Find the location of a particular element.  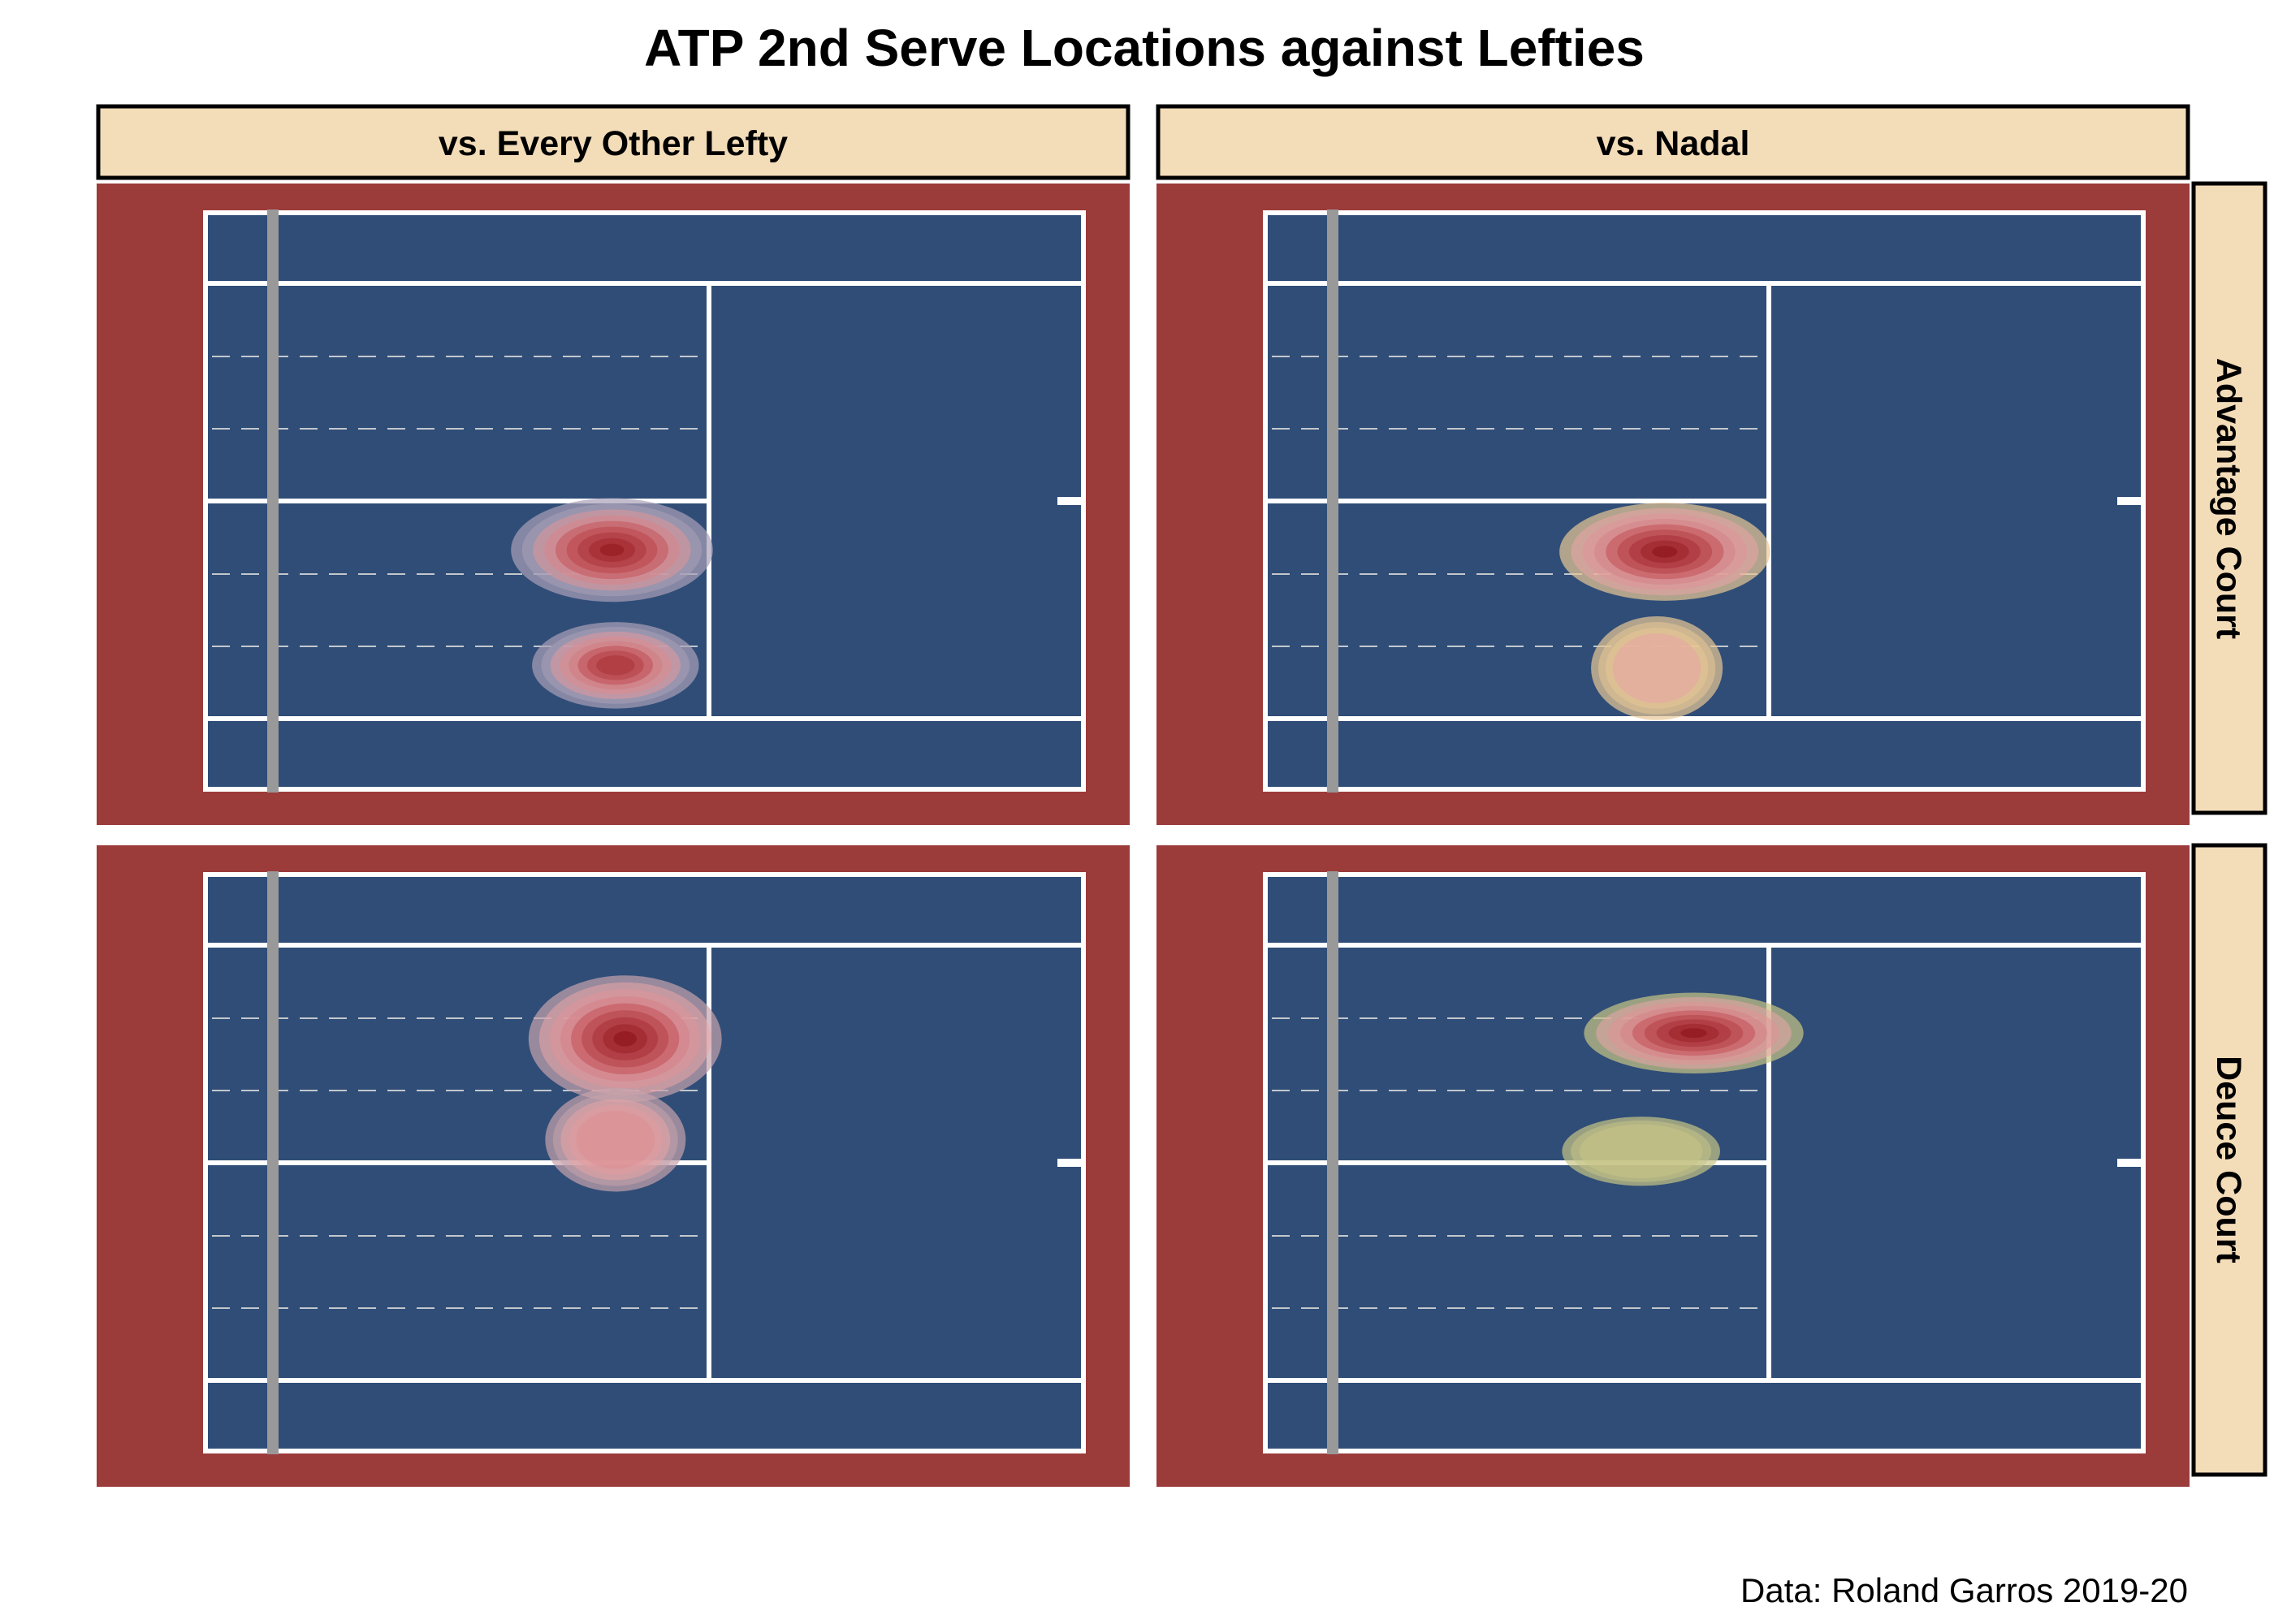

row-label-1: Advantage Court is located at coordinates (2228, 499).